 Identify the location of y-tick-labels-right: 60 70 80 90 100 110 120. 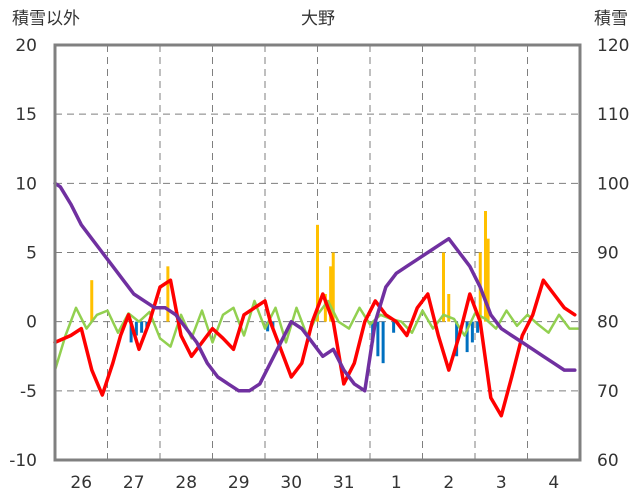
(613, 253).